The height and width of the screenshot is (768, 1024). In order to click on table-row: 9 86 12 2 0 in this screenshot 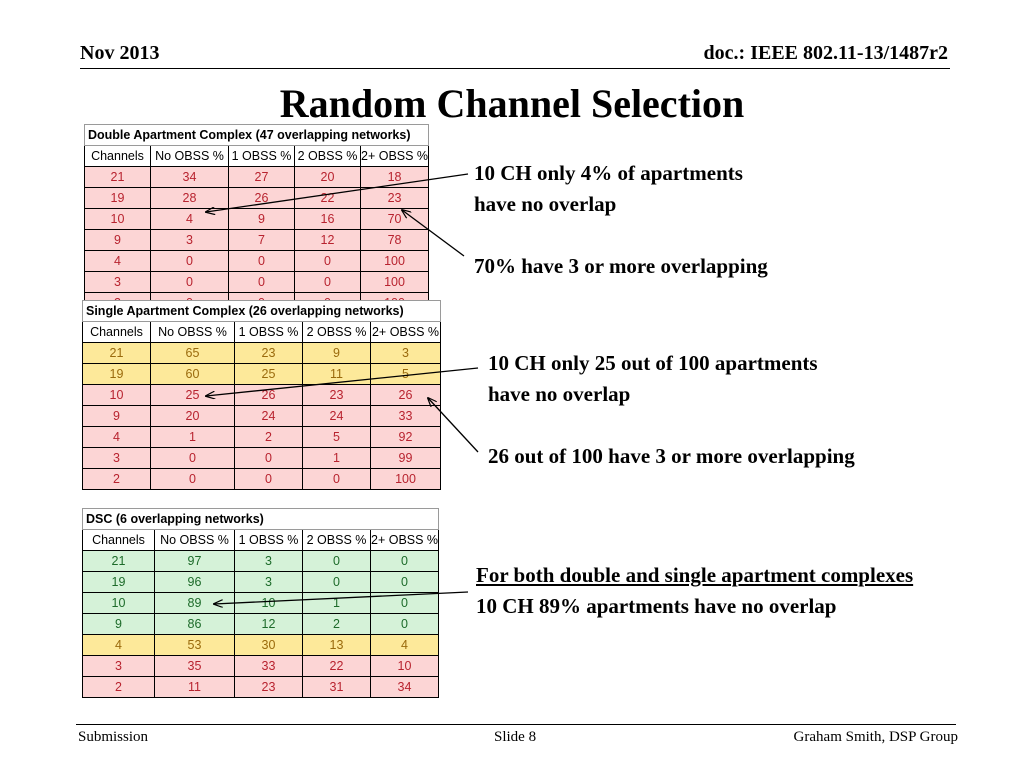, I will do `click(261, 624)`.